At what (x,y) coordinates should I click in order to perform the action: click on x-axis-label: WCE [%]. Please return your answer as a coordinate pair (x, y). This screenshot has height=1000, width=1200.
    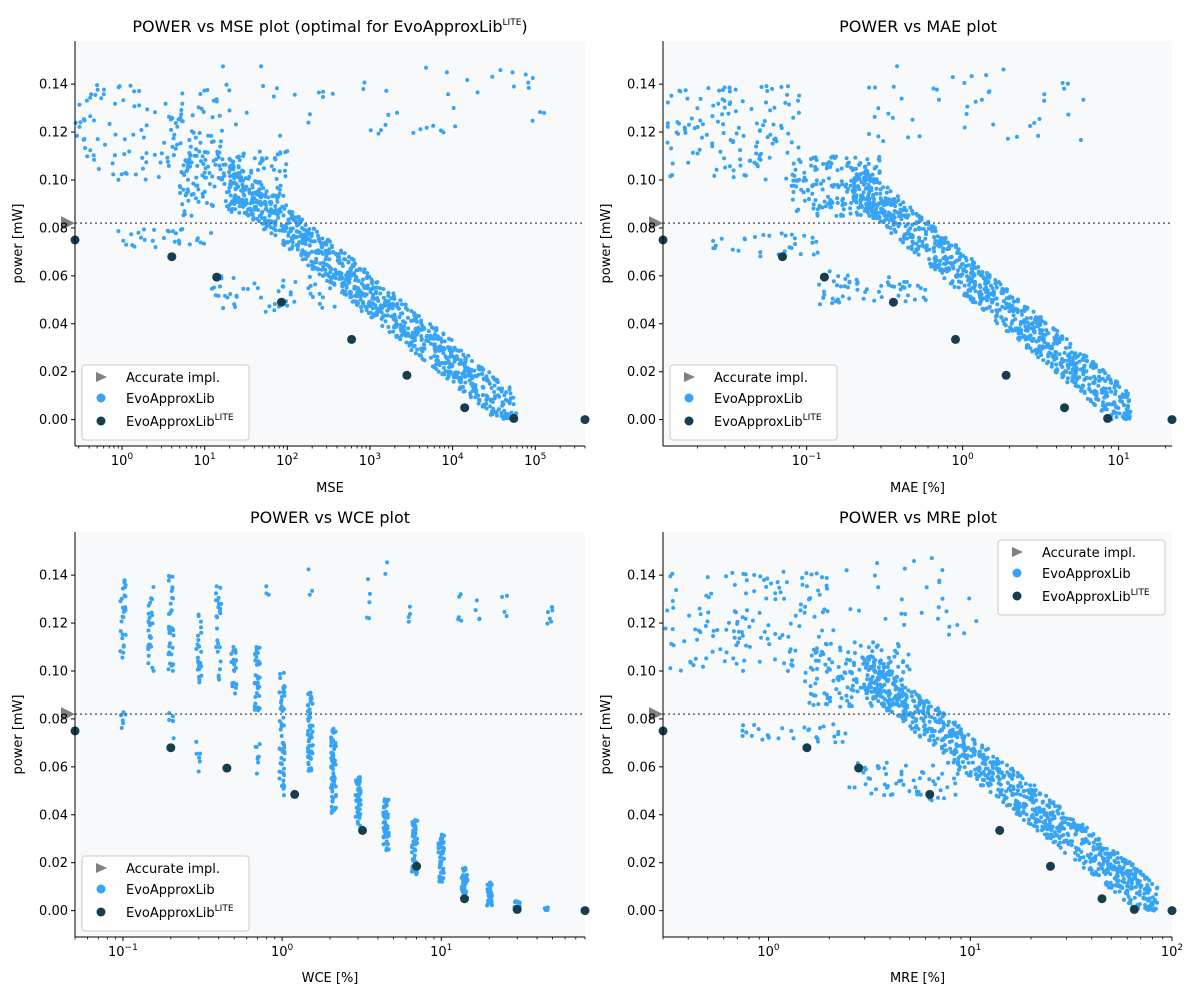
    Looking at the image, I should click on (330, 978).